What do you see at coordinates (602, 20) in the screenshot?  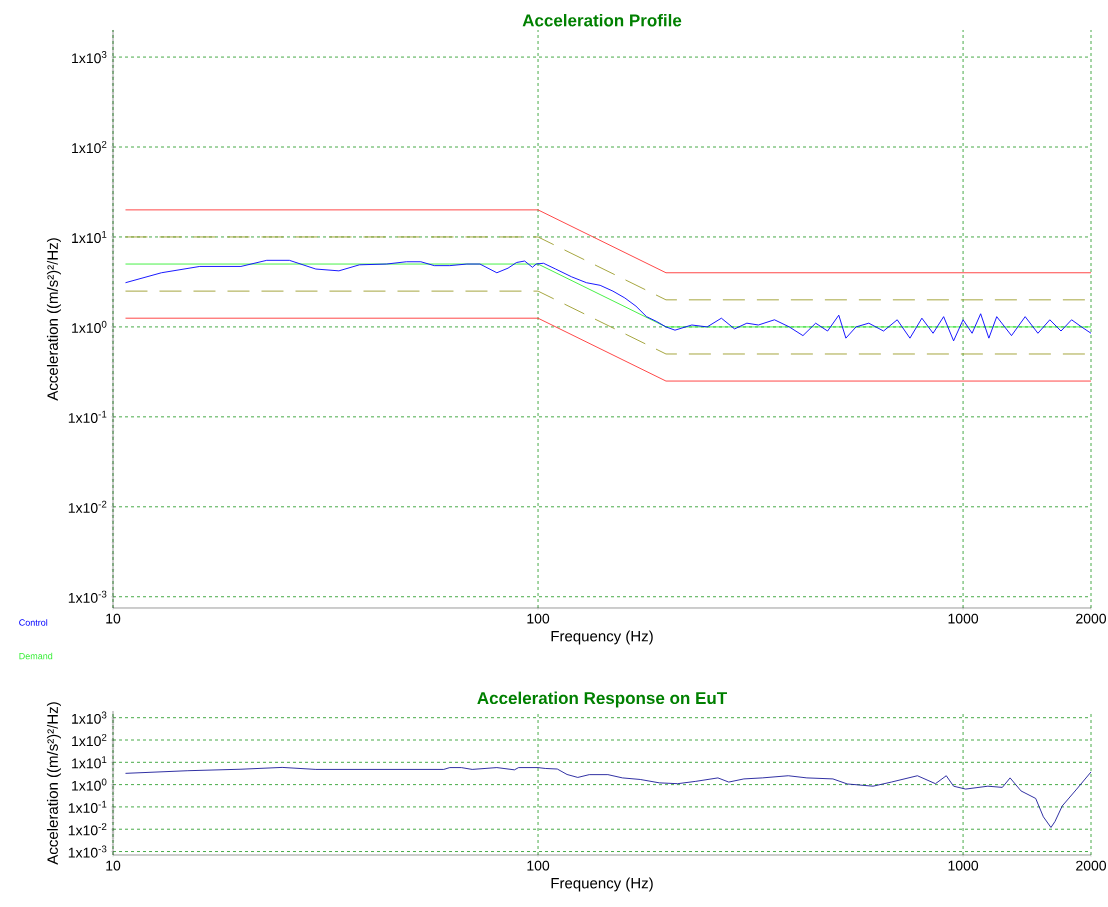 I see `chart-title: Acceleration Profile` at bounding box center [602, 20].